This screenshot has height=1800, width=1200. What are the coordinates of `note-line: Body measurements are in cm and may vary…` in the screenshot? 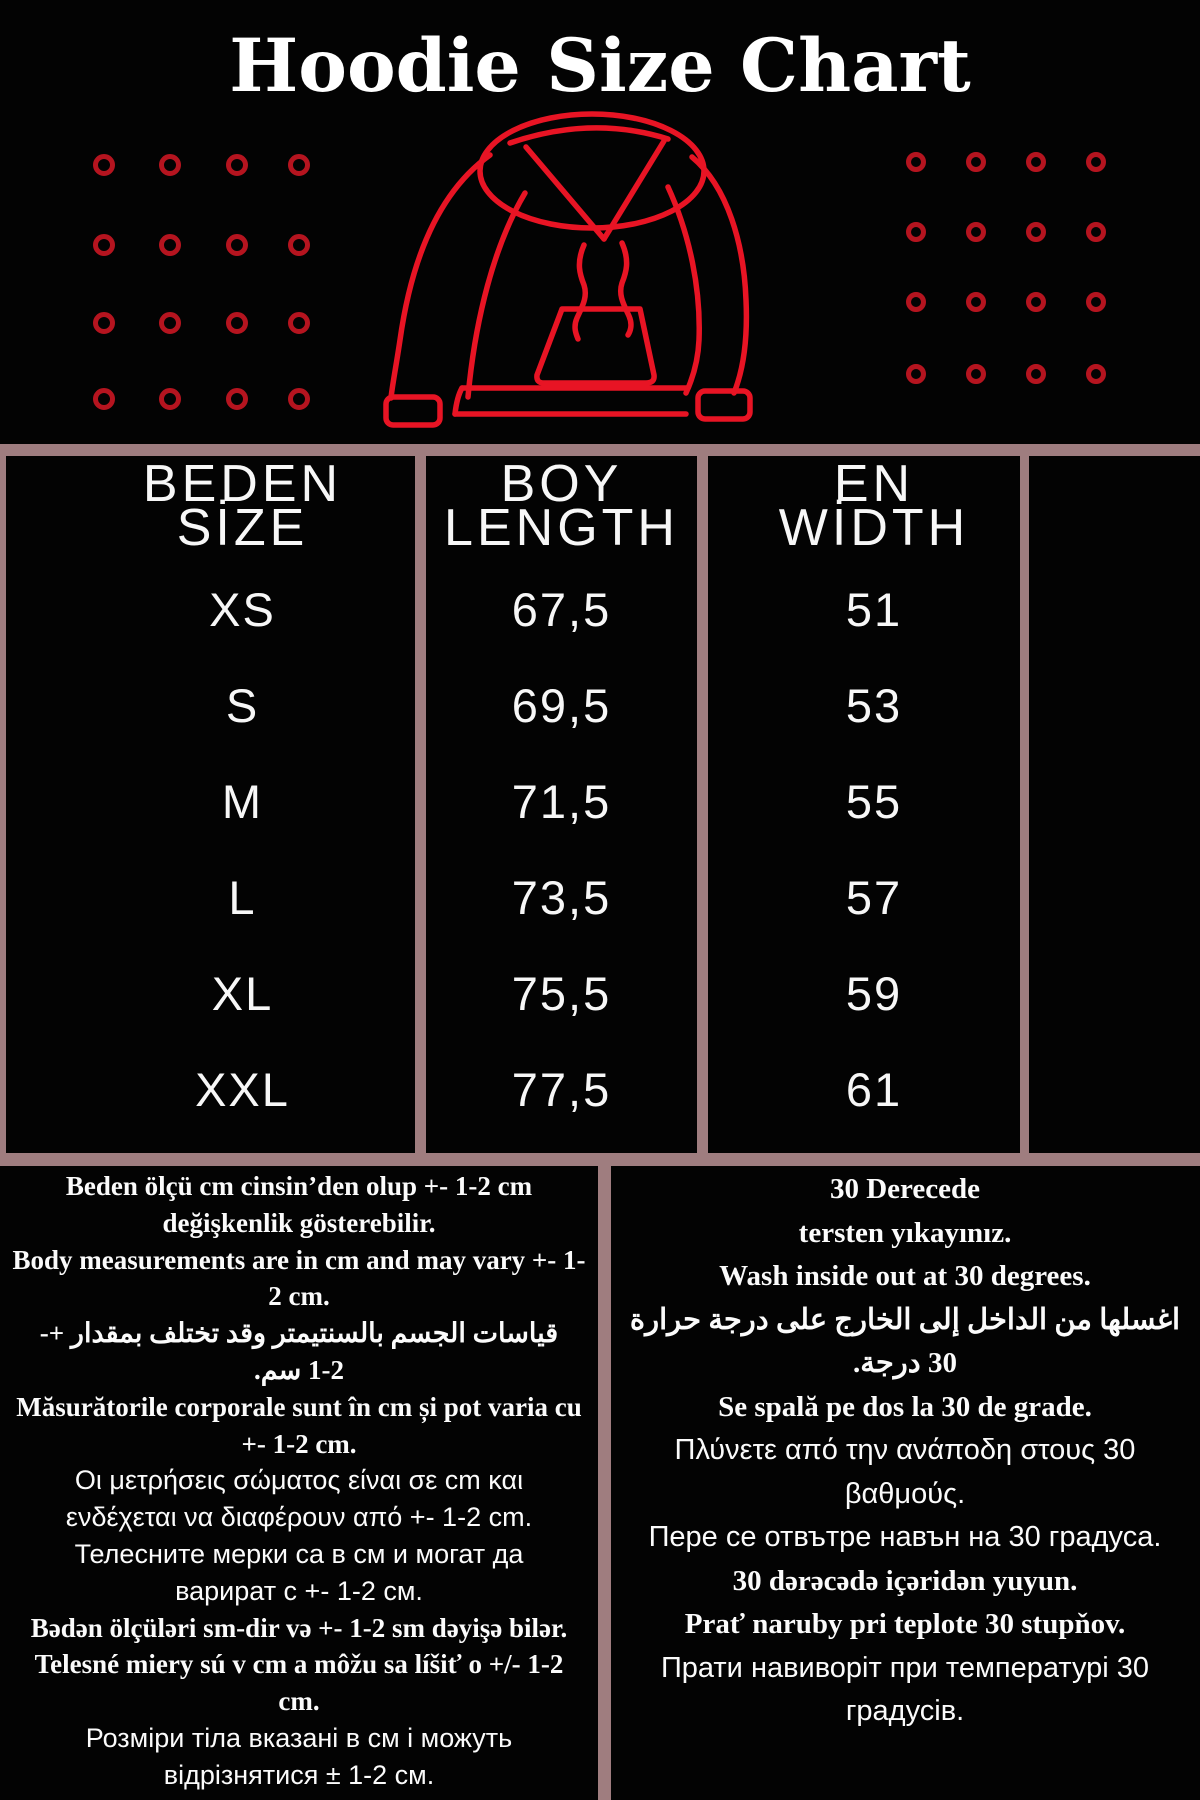 It's located at (299, 1259).